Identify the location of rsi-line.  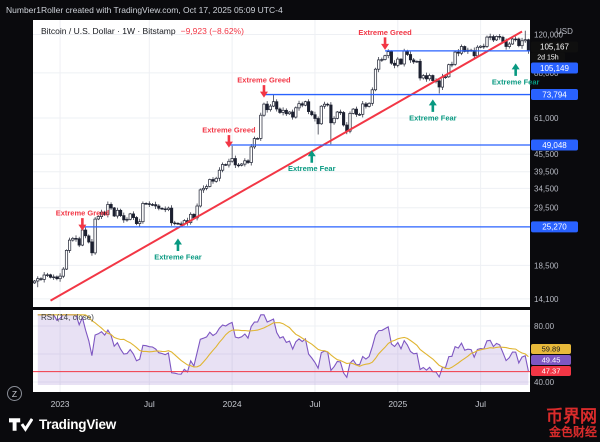
(283, 346).